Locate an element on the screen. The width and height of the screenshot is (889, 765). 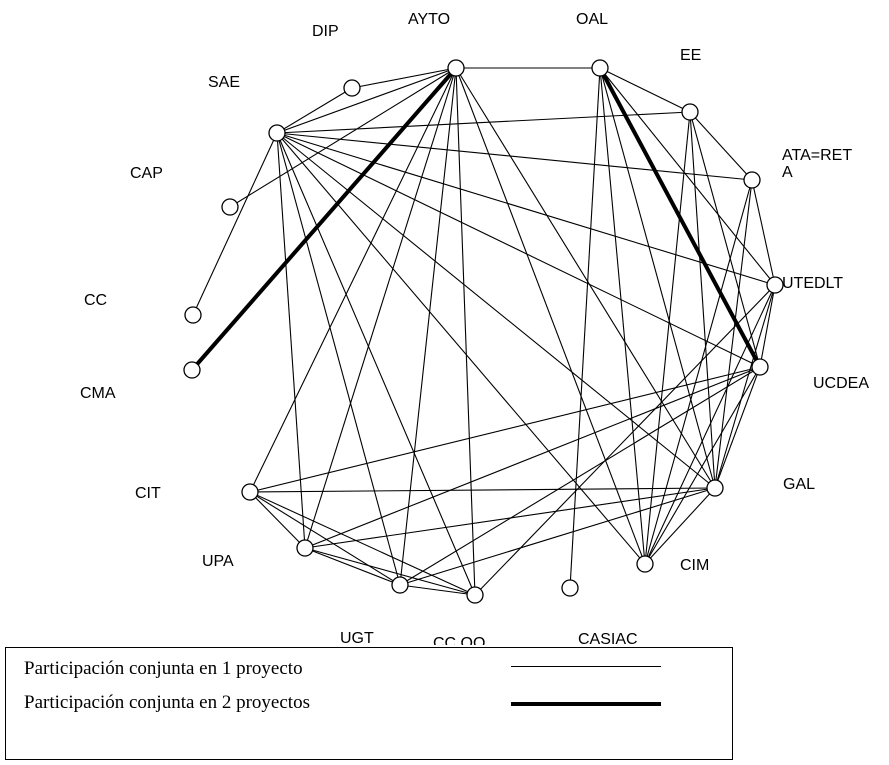
edge-ayto-upa is located at coordinates (380, 308).